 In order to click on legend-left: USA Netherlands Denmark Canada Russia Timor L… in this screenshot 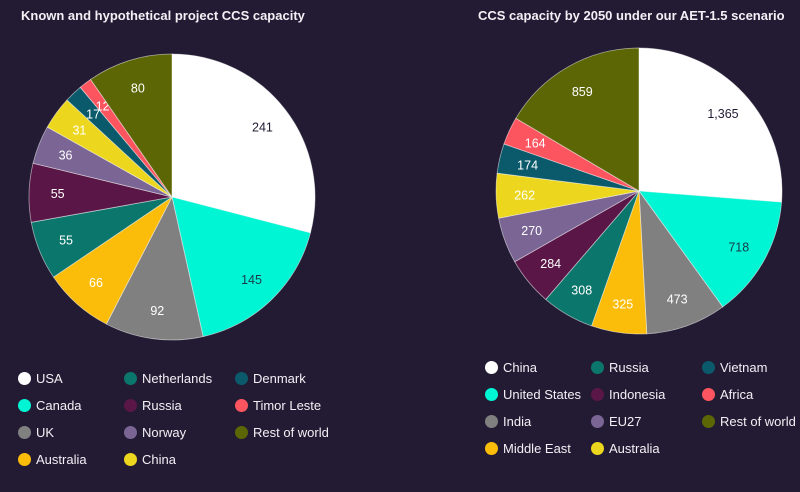, I will do `click(181, 418)`.